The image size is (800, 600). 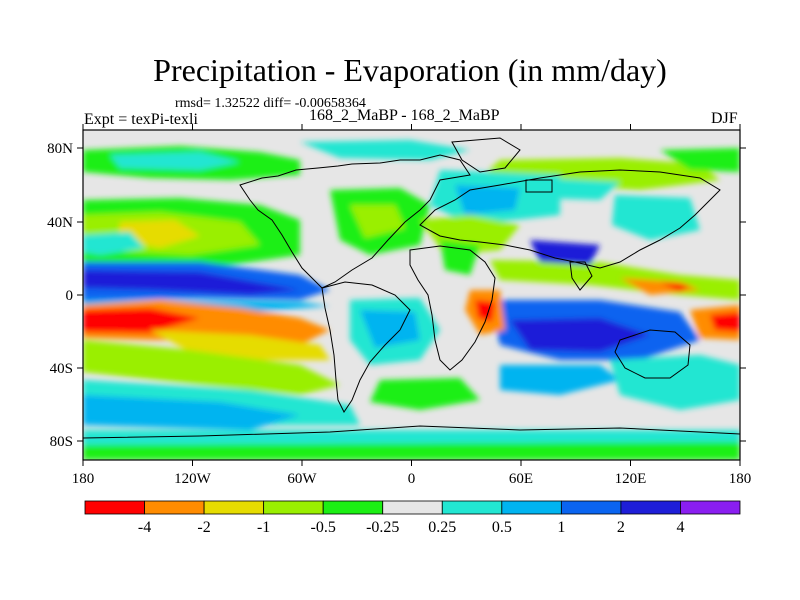 What do you see at coordinates (502, 527) in the screenshot?
I see `colorbar-label: 0.5` at bounding box center [502, 527].